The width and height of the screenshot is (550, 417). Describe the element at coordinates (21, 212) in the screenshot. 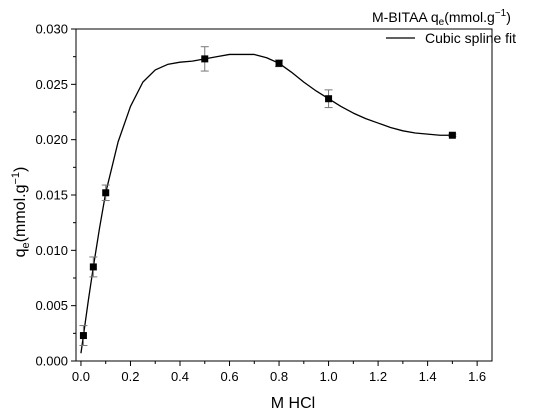

I see `y-axis-title: qe(mmol.g−1)` at that location.